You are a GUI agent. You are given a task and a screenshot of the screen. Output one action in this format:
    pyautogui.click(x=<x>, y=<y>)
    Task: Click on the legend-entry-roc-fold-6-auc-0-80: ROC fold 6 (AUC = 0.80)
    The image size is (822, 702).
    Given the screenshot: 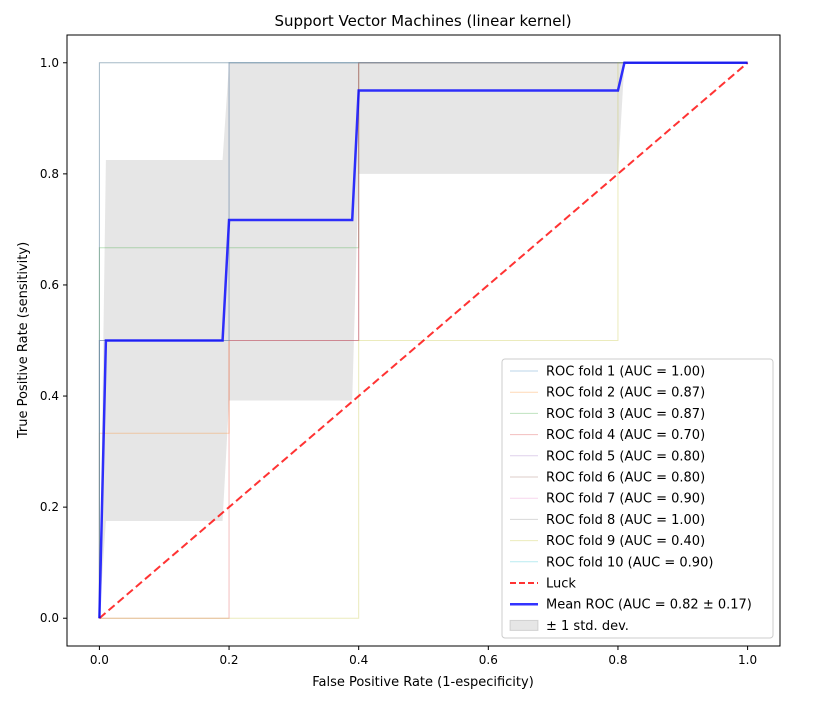 What is the action you would take?
    pyautogui.click(x=607, y=478)
    